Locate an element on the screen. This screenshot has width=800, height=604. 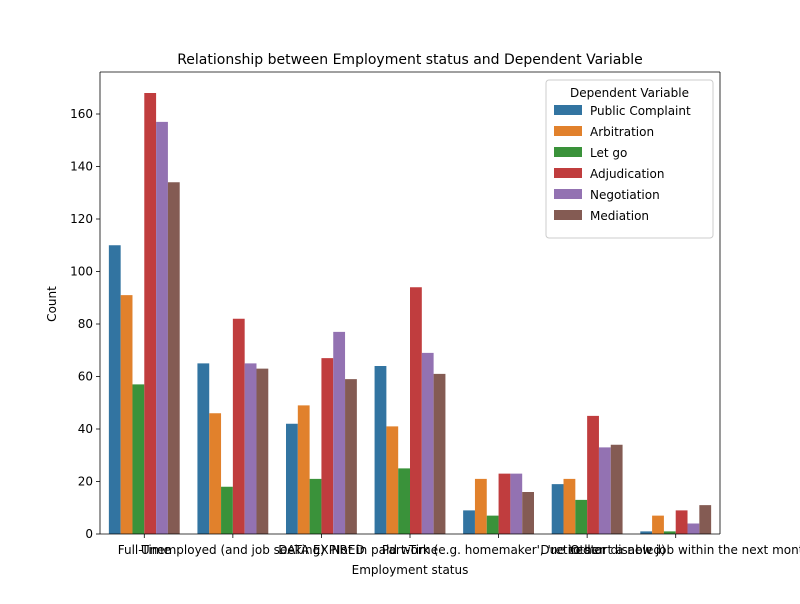
y-tick-label: 40 is located at coordinates (85, 429).